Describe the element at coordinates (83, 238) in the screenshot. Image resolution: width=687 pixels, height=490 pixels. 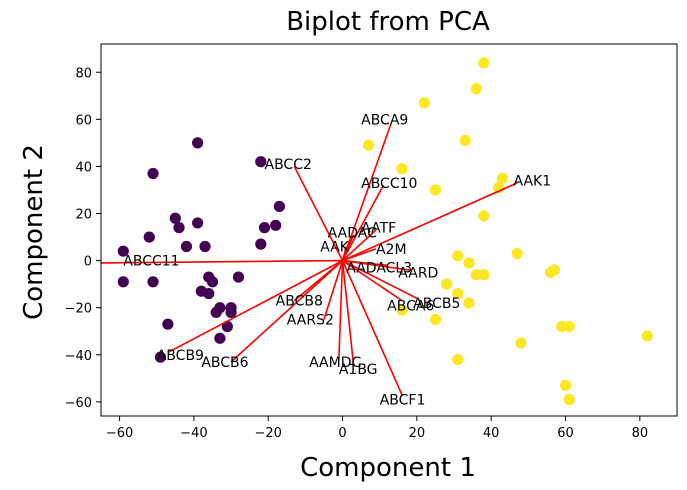
I see `y-axis-ticks: −60 −40 −20 0 20 40 60 80` at that location.